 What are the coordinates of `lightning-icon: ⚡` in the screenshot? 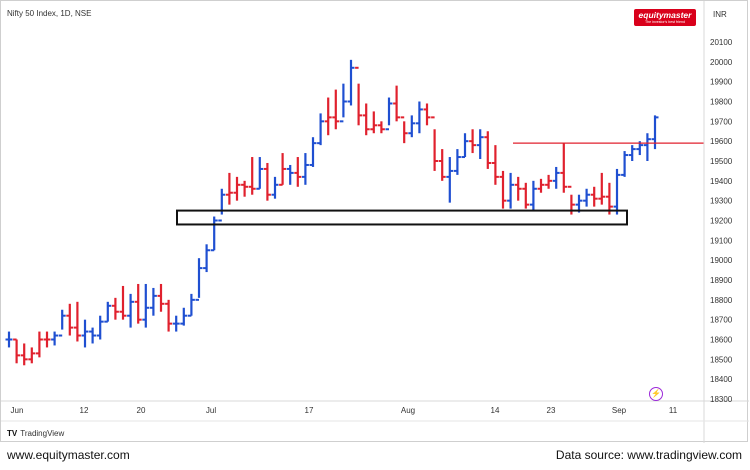 It's located at (656, 394).